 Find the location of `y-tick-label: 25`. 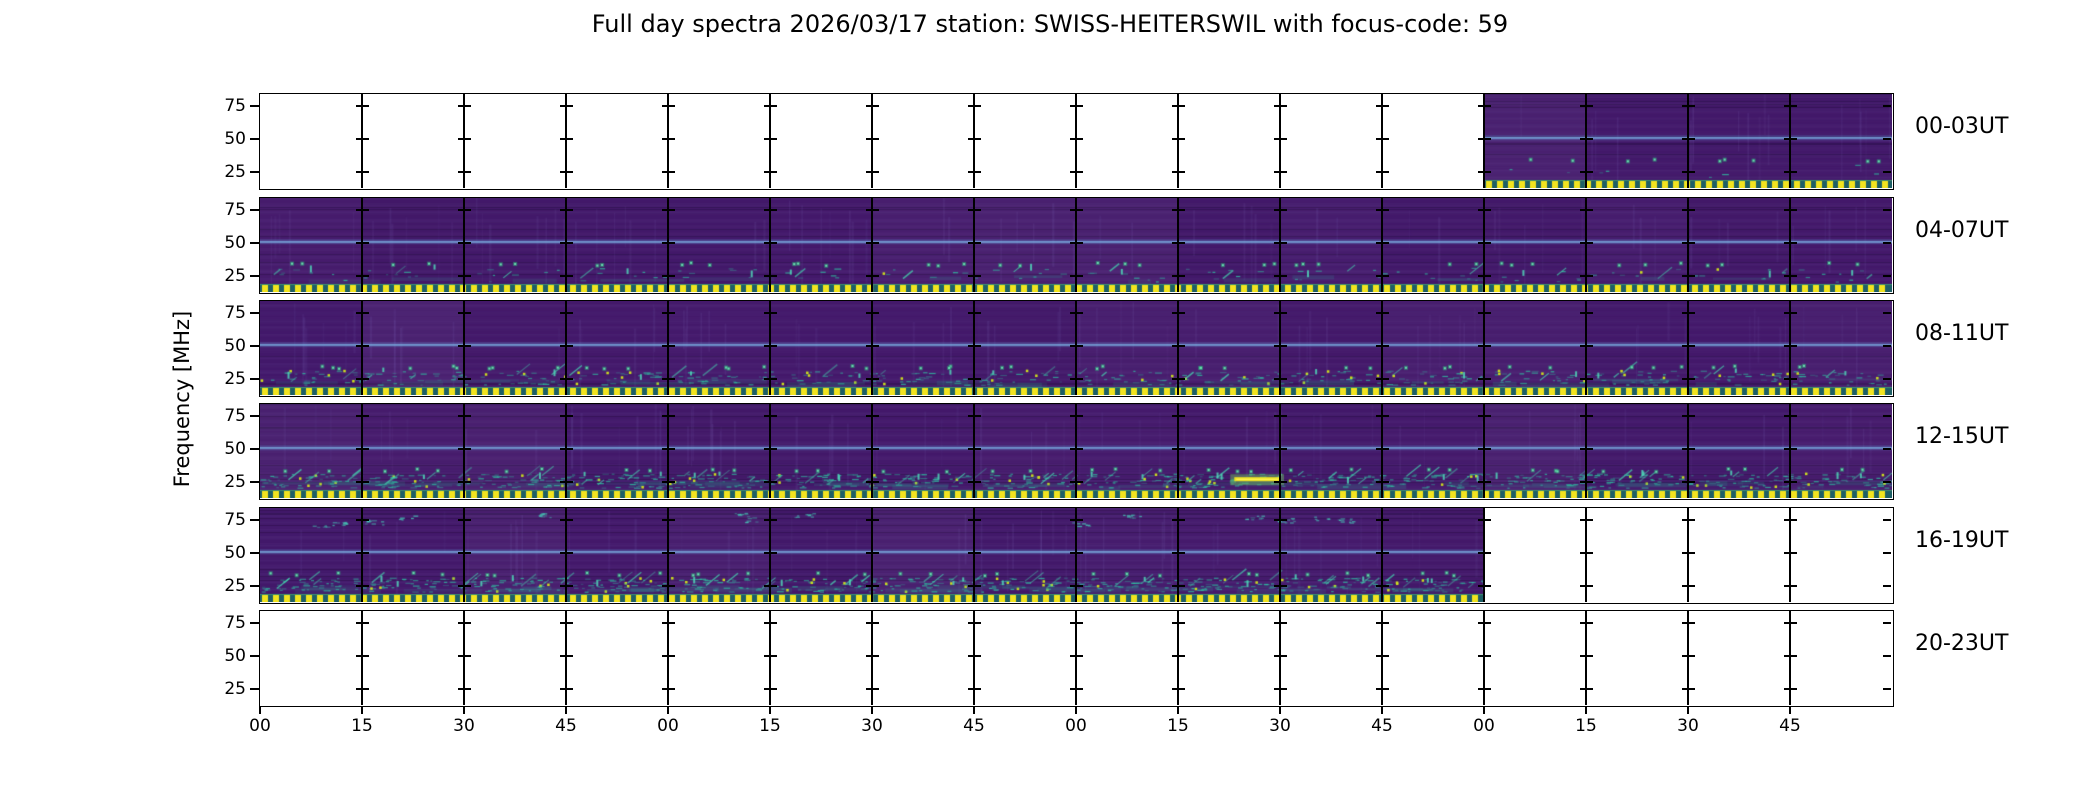

y-tick-label: 25 is located at coordinates (235, 586).